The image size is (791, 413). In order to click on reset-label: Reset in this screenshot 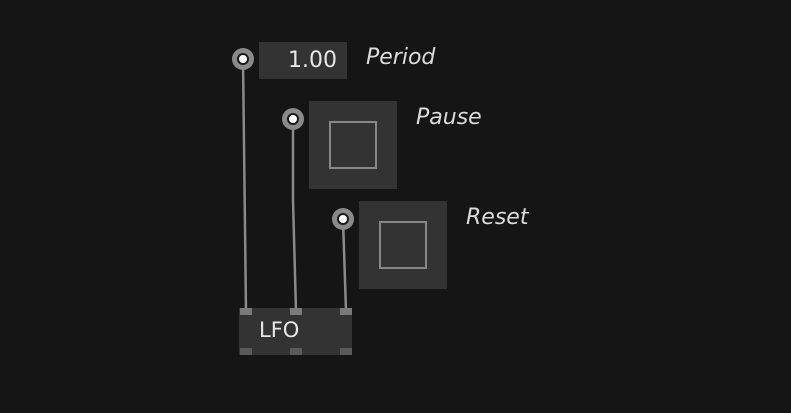, I will do `click(497, 217)`.